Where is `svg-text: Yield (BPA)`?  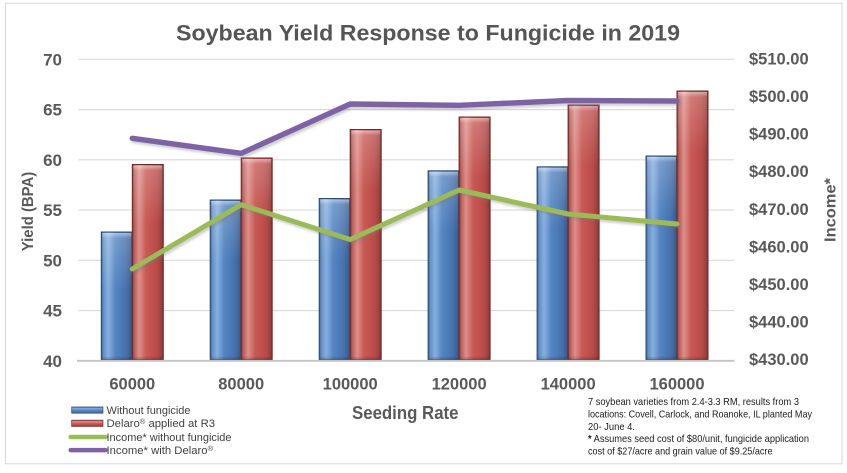 svg-text: Yield (BPA) is located at coordinates (28, 212).